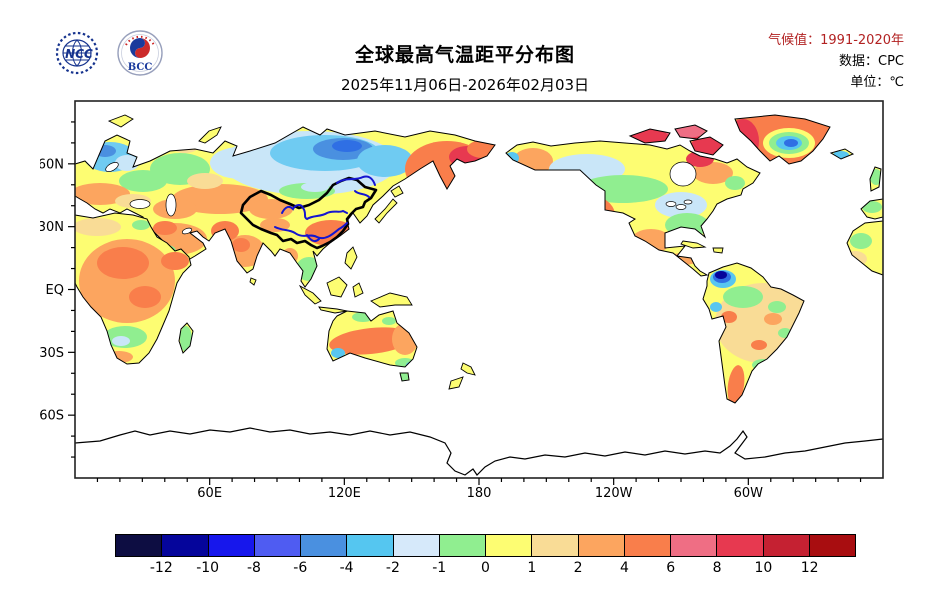 The width and height of the screenshot is (930, 594). I want to click on anomaly-yakutia-cold, so click(385, 161).